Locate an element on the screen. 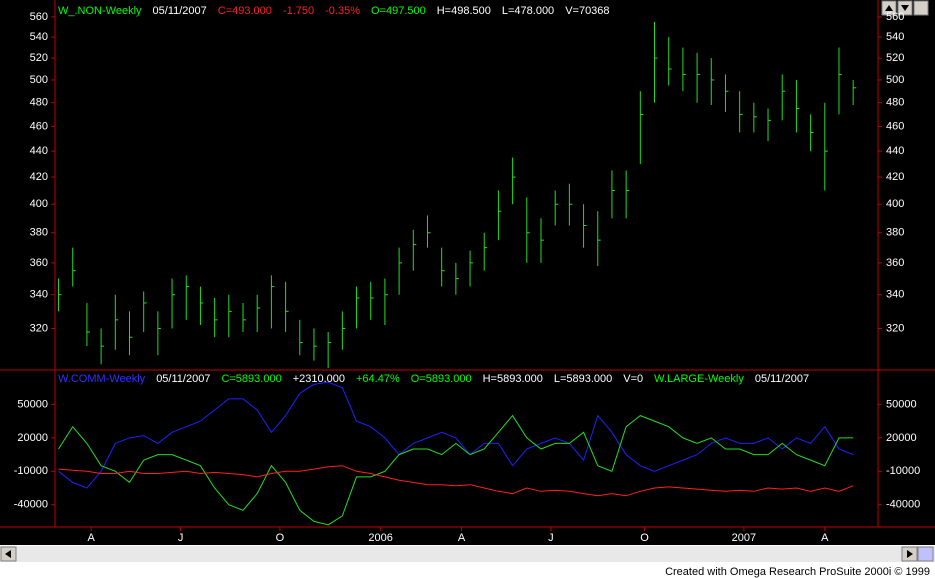 The image size is (935, 578). y-tick-label-right: -40000 is located at coordinates (903, 505).